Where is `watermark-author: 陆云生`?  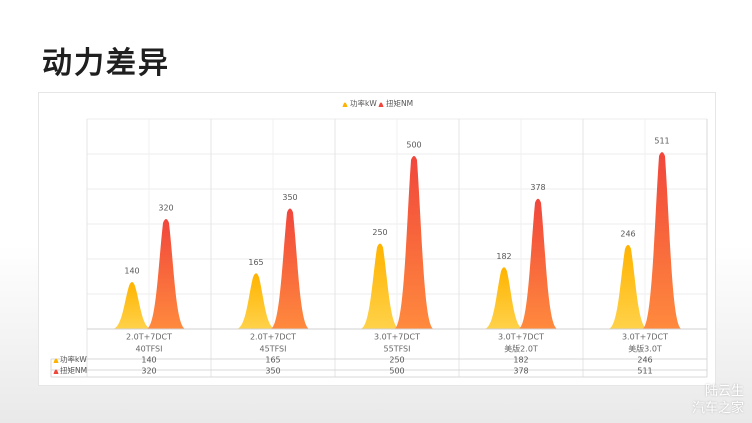 watermark-author: 陆云生 is located at coordinates (724, 391).